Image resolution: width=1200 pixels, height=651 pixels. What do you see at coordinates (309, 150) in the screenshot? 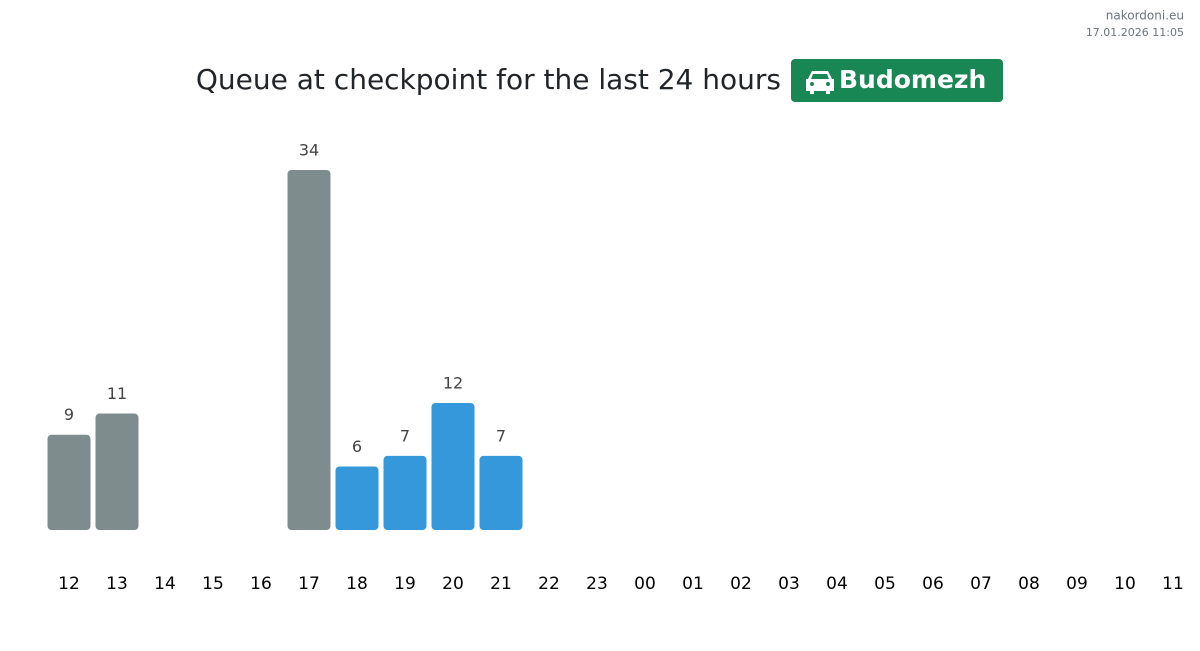
I see `value-label: 34` at bounding box center [309, 150].